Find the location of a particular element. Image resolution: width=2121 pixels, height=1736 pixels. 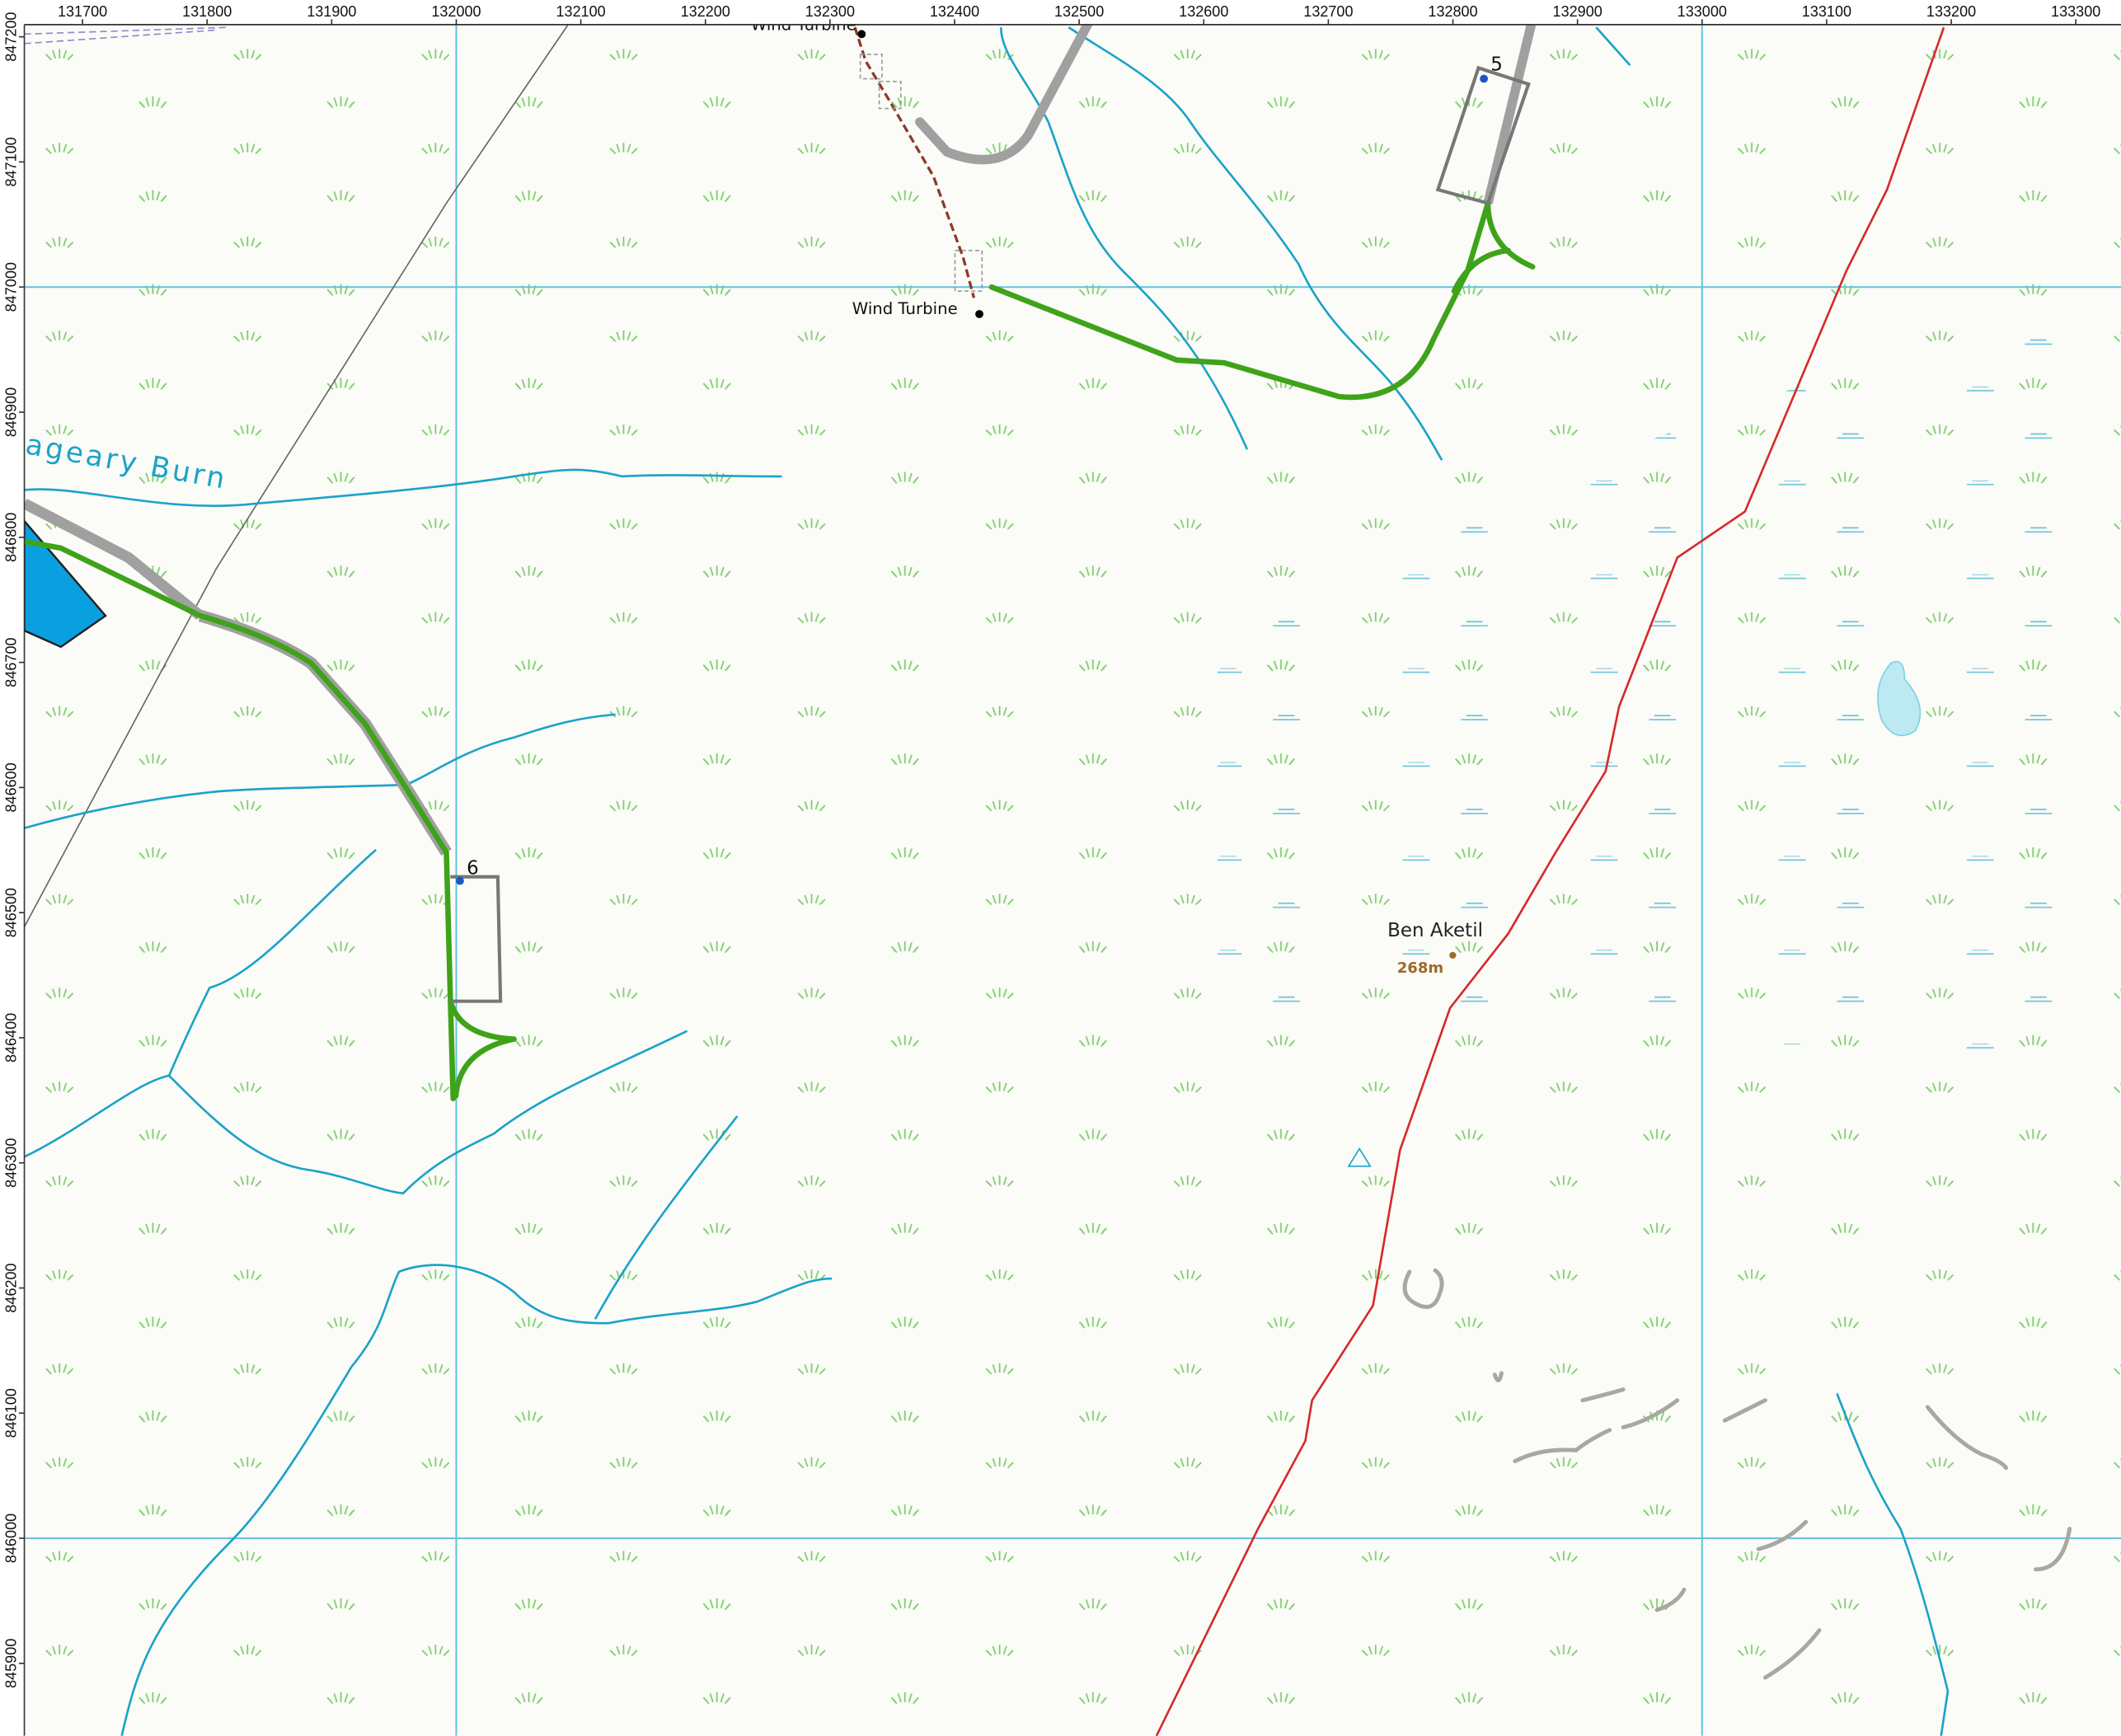

spot-height is located at coordinates (1453, 955).